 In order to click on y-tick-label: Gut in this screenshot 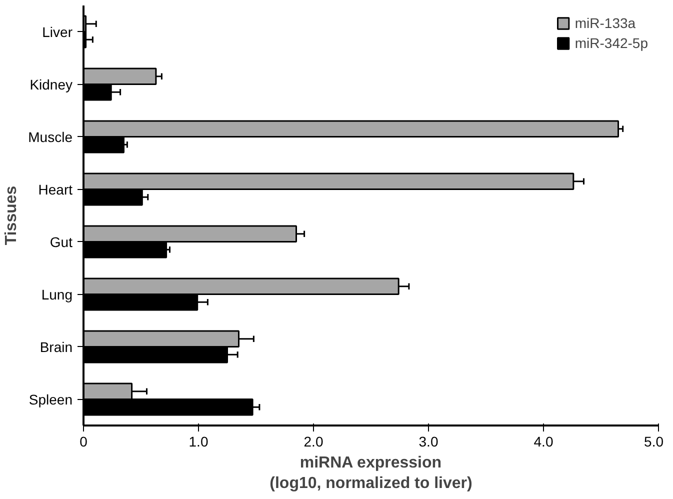, I will do `click(61, 242)`.